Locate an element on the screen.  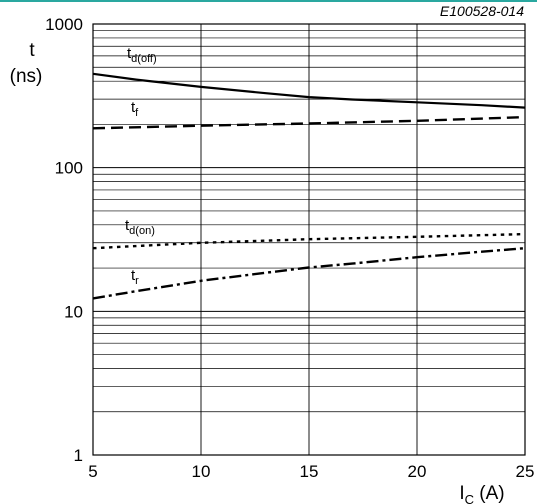
x-axis-label-sub: C is located at coordinates (469, 498).